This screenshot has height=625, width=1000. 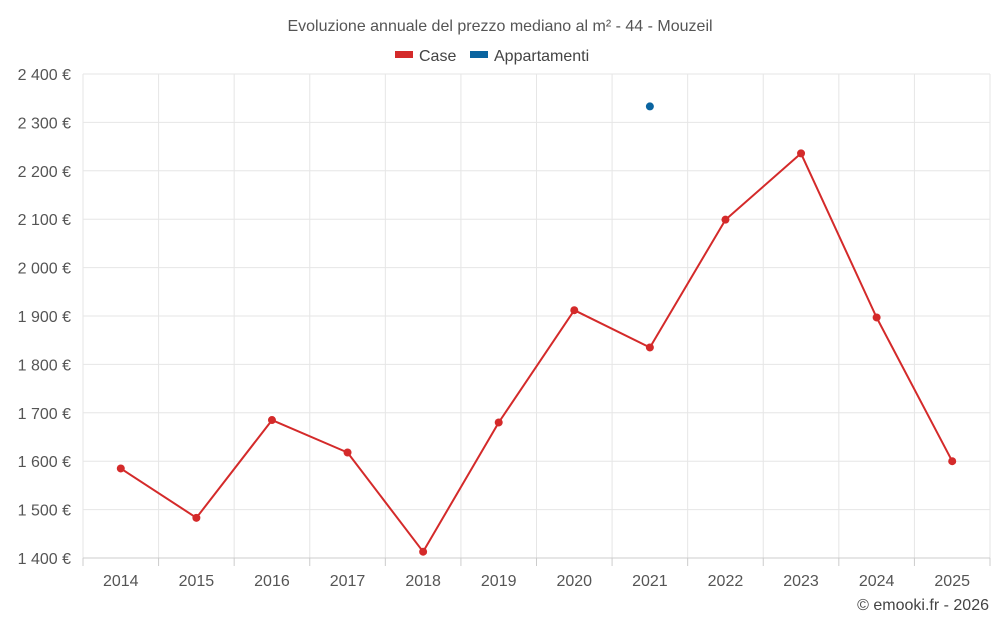 I want to click on data-point-case-2014, so click(x=120, y=468).